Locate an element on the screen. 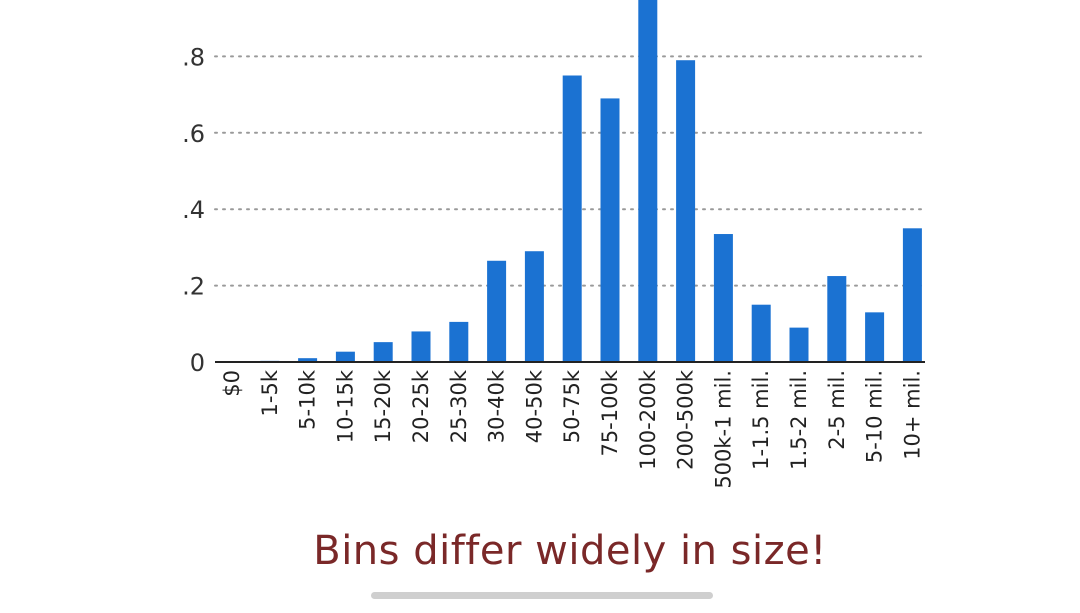 This screenshot has height=613, width=1080. x-tick-label: 100-200k is located at coordinates (648, 419).